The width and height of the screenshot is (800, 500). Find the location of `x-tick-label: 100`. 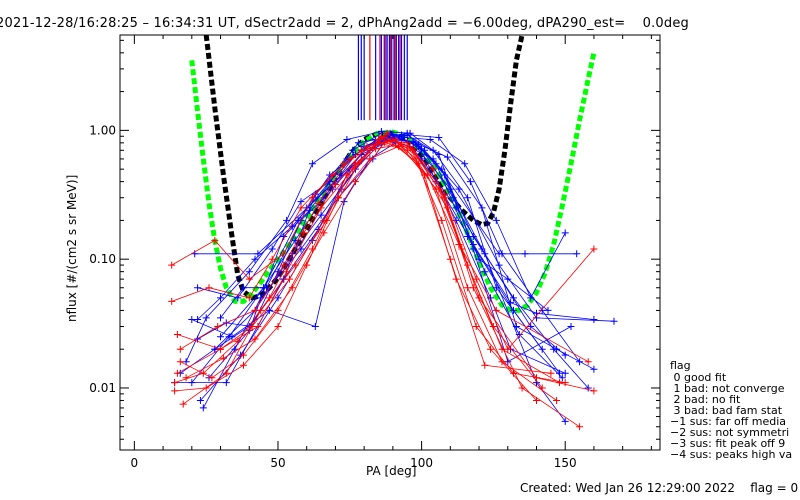

x-tick-label: 100 is located at coordinates (421, 463).